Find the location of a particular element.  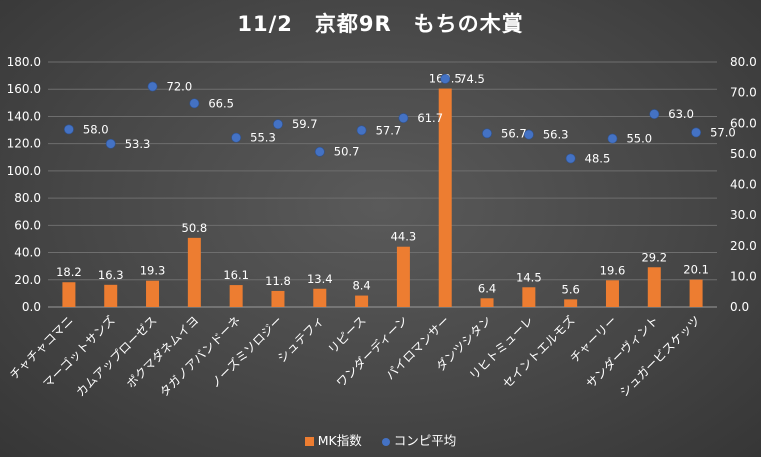

right-axis-tick: 50.0 is located at coordinates (743, 154).